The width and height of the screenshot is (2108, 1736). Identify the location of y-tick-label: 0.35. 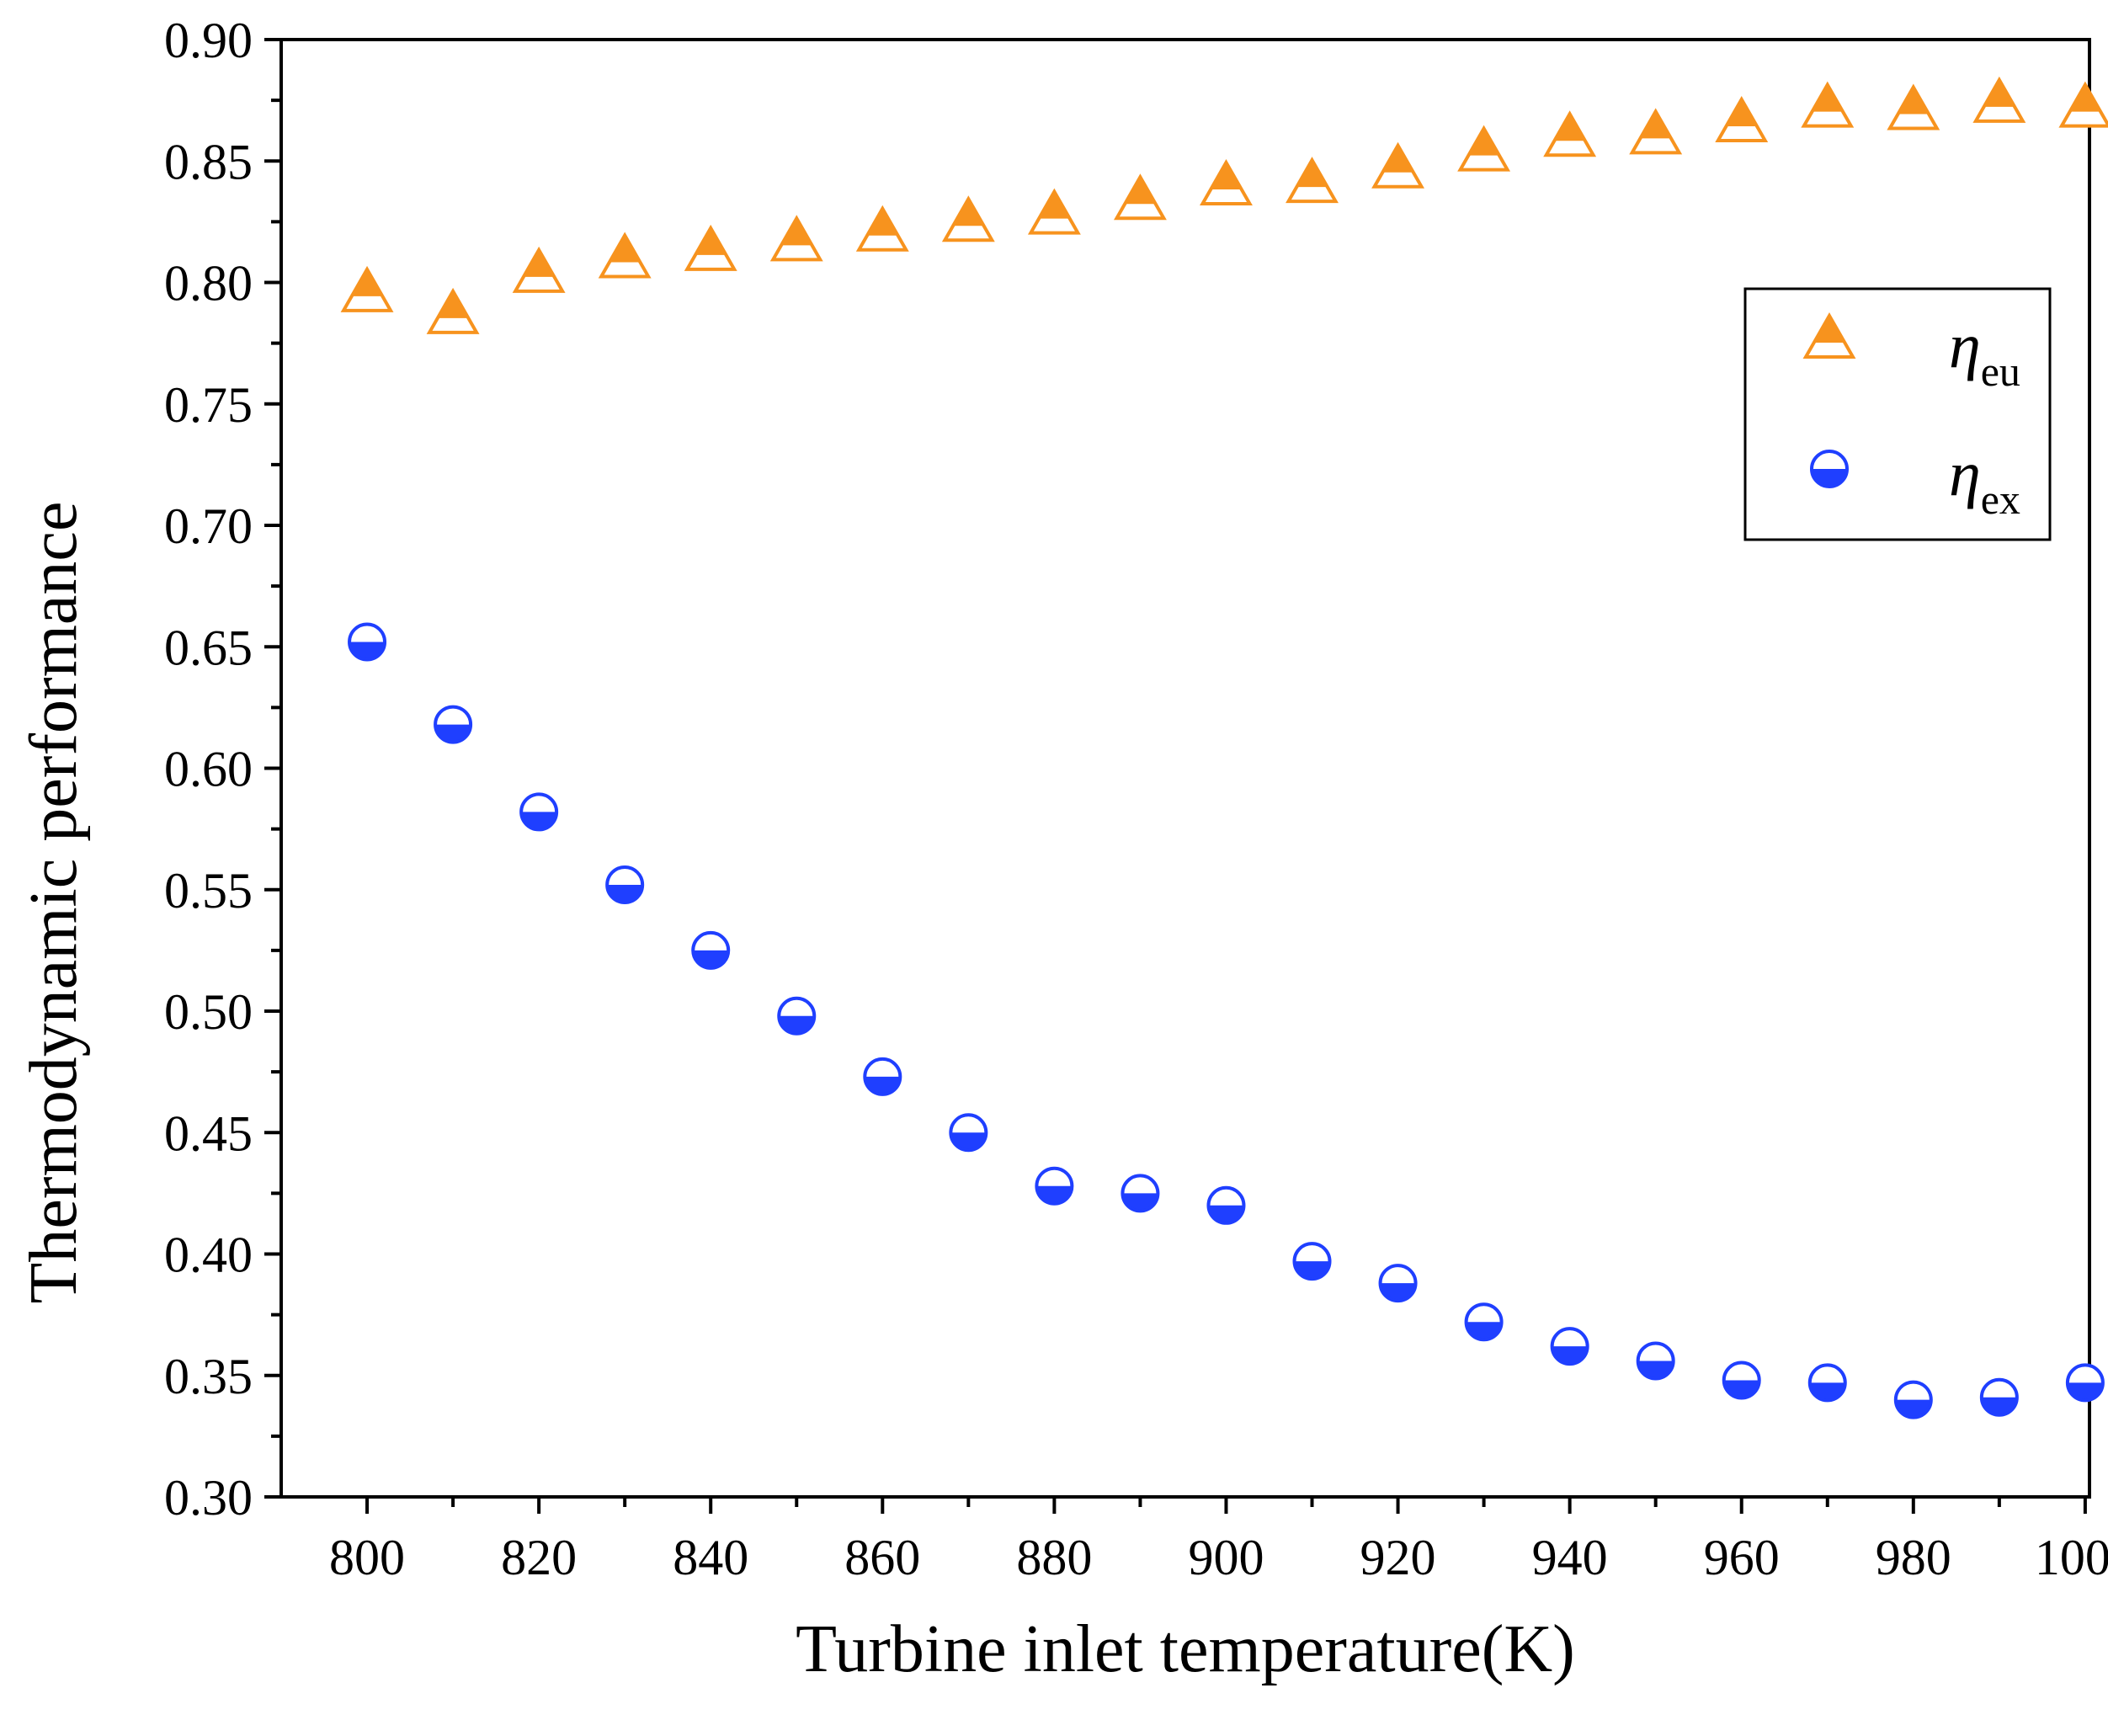
(208, 1376).